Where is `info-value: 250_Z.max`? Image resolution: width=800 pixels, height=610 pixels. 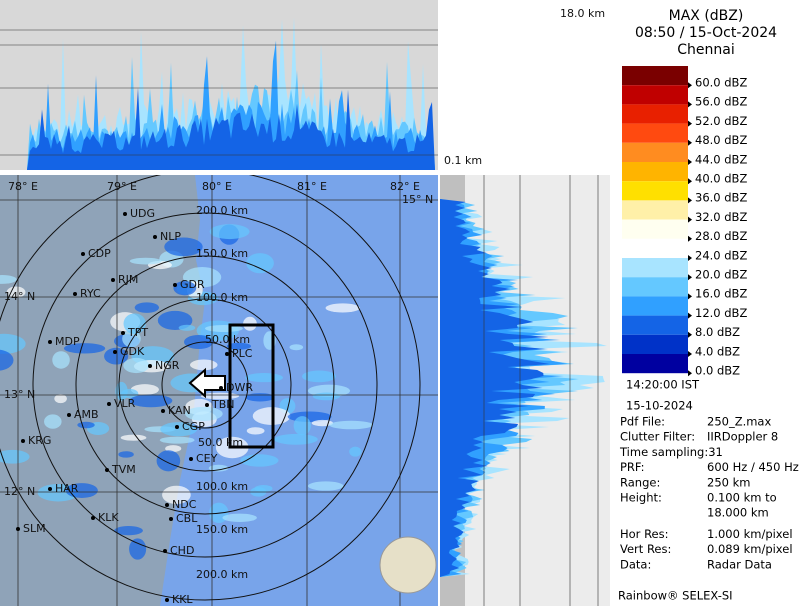
info-value: 250_Z.max is located at coordinates (739, 422).